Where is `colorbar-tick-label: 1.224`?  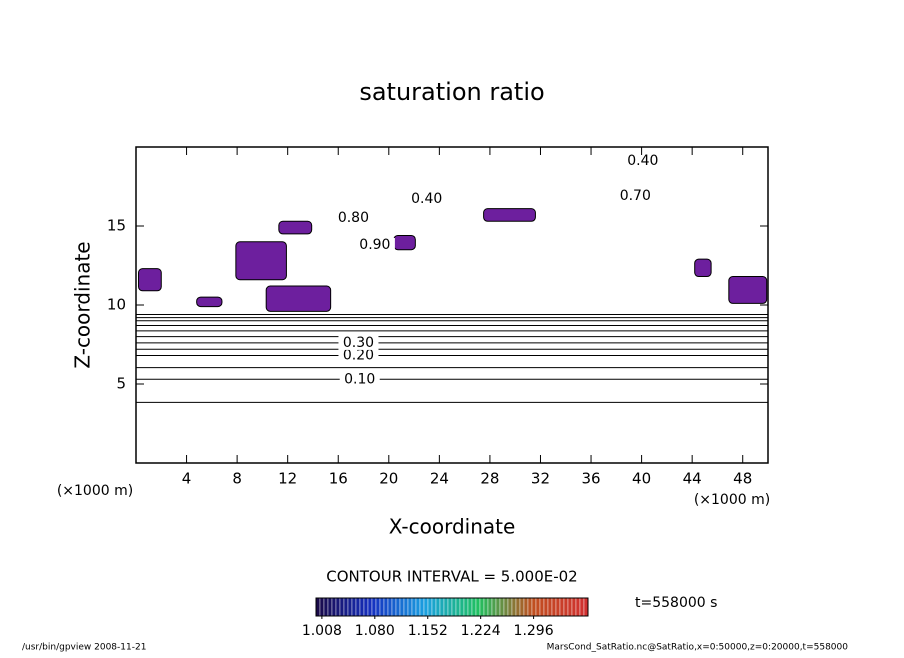
colorbar-tick-label: 1.224 is located at coordinates (481, 631).